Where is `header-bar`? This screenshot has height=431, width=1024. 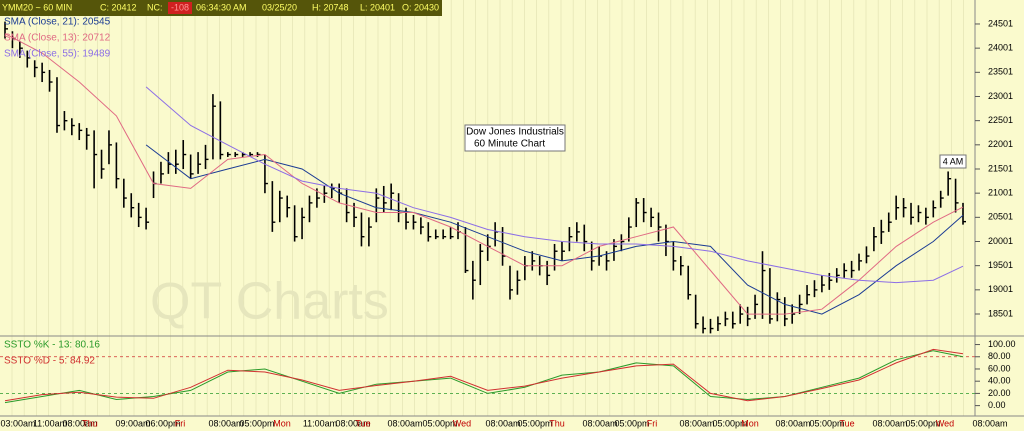
header-bar is located at coordinates (221, 8).